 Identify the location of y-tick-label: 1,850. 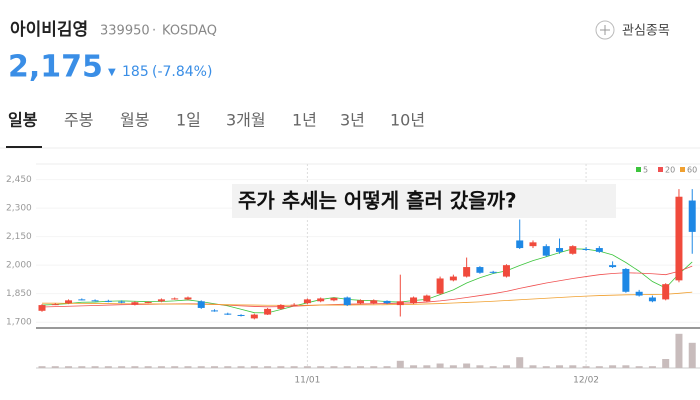
(19, 294).